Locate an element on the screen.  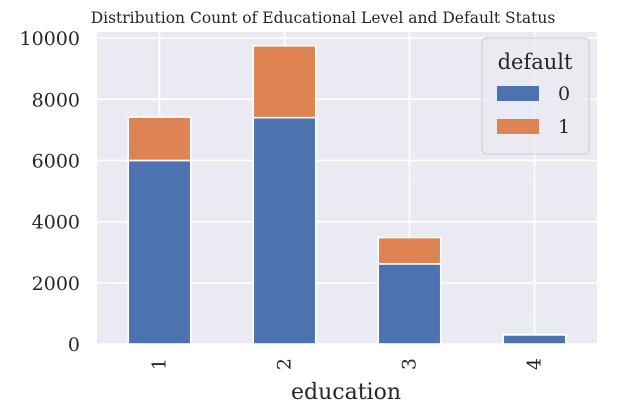
y-tick-label: 0 is located at coordinates (74, 345).